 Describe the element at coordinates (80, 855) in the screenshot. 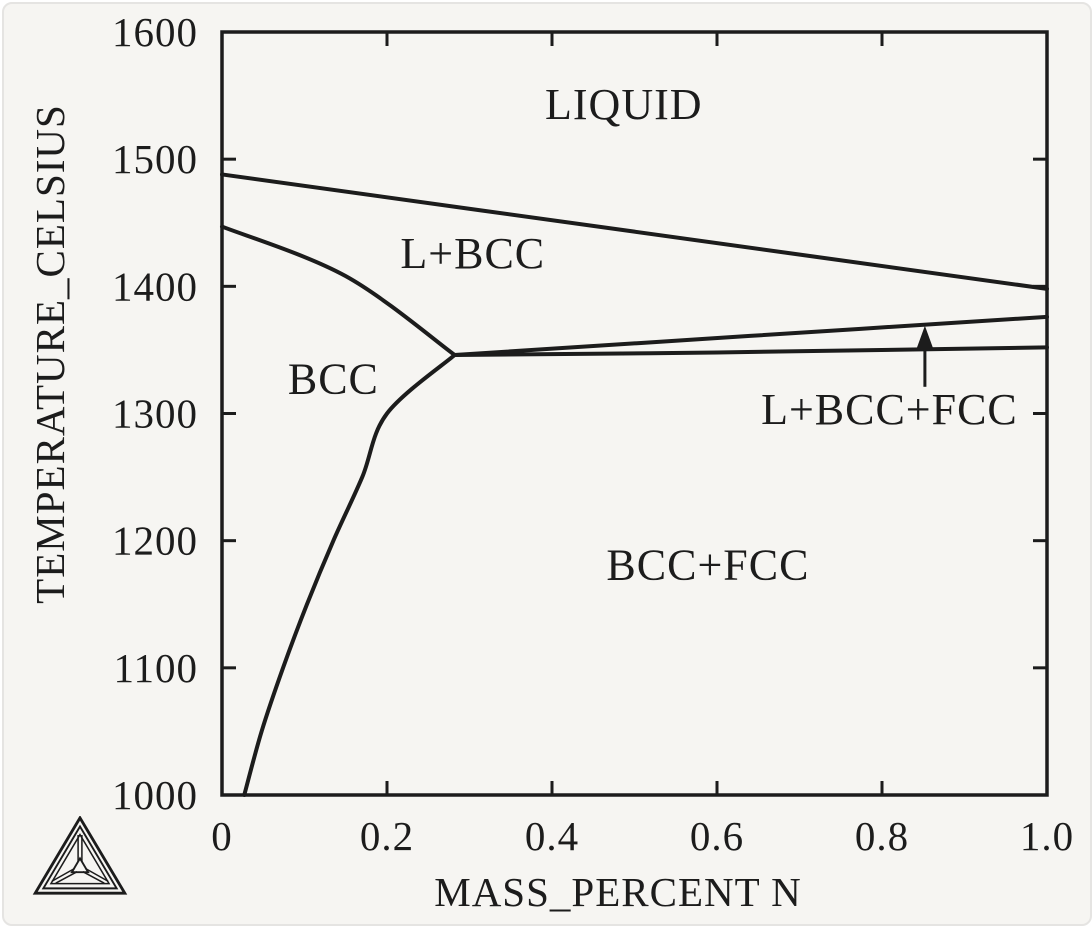

I see `thermo-calc-logo-icon` at that location.